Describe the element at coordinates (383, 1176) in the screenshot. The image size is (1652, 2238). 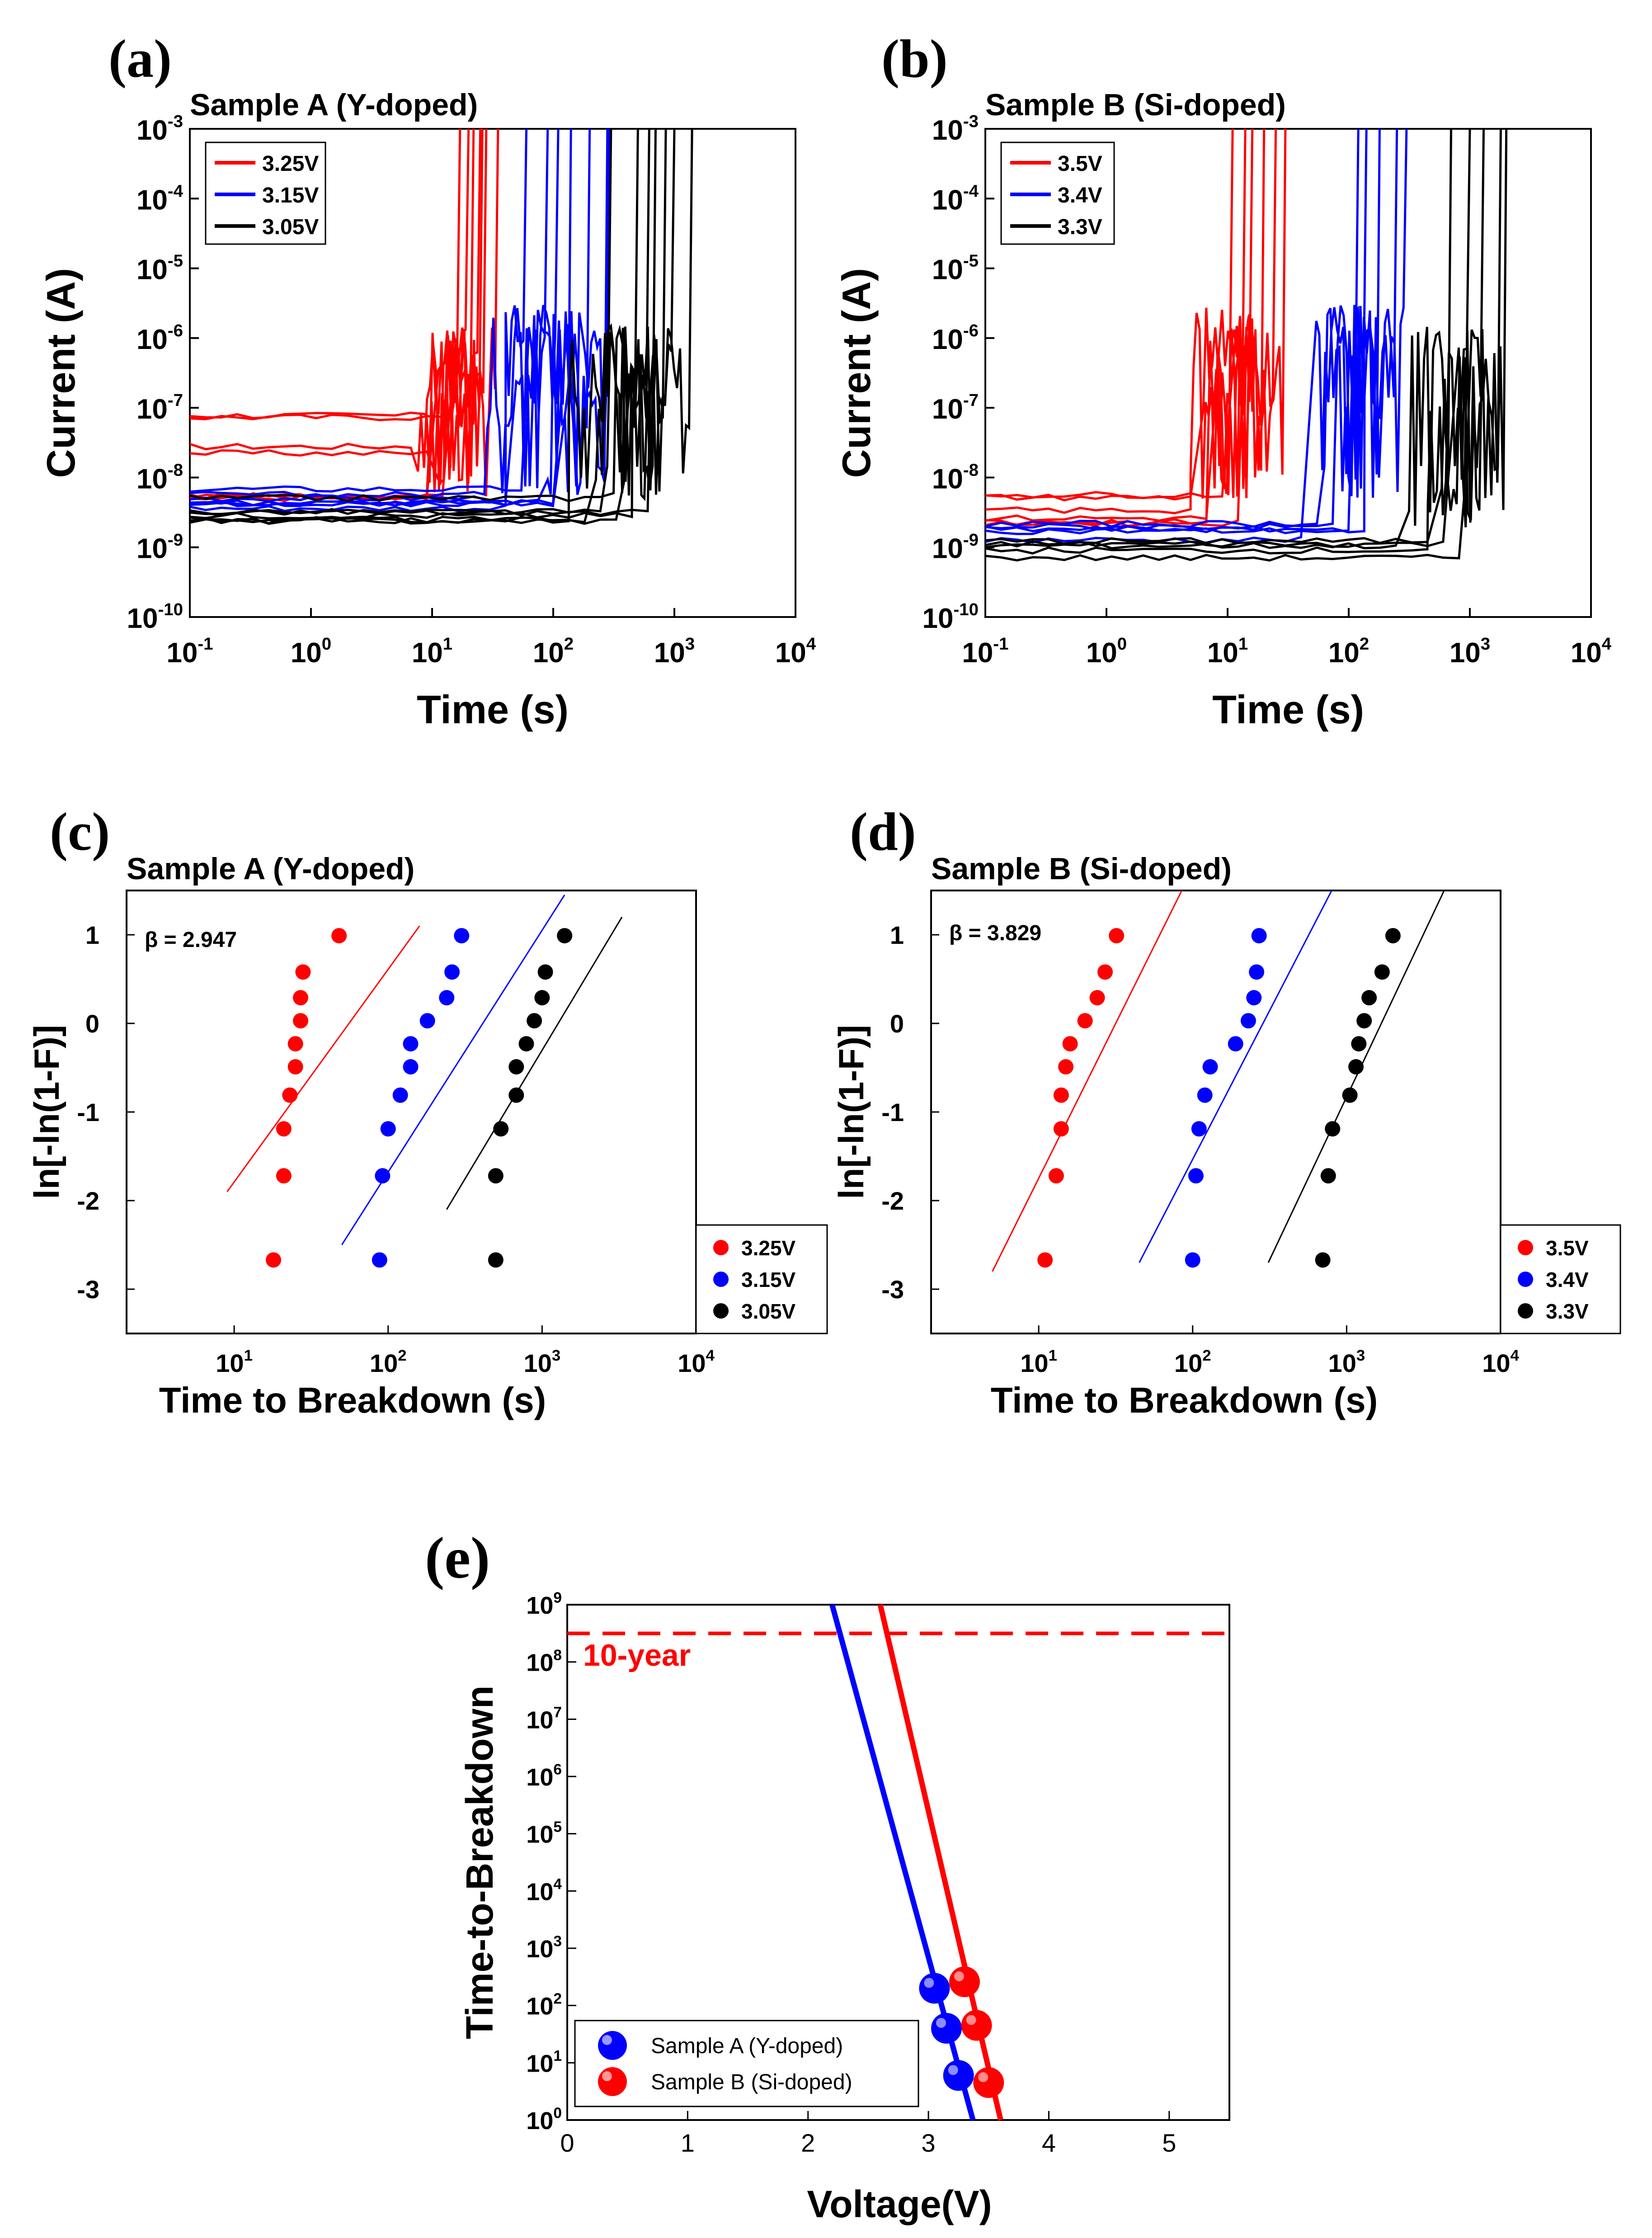
I see `point-3.15V-2` at that location.